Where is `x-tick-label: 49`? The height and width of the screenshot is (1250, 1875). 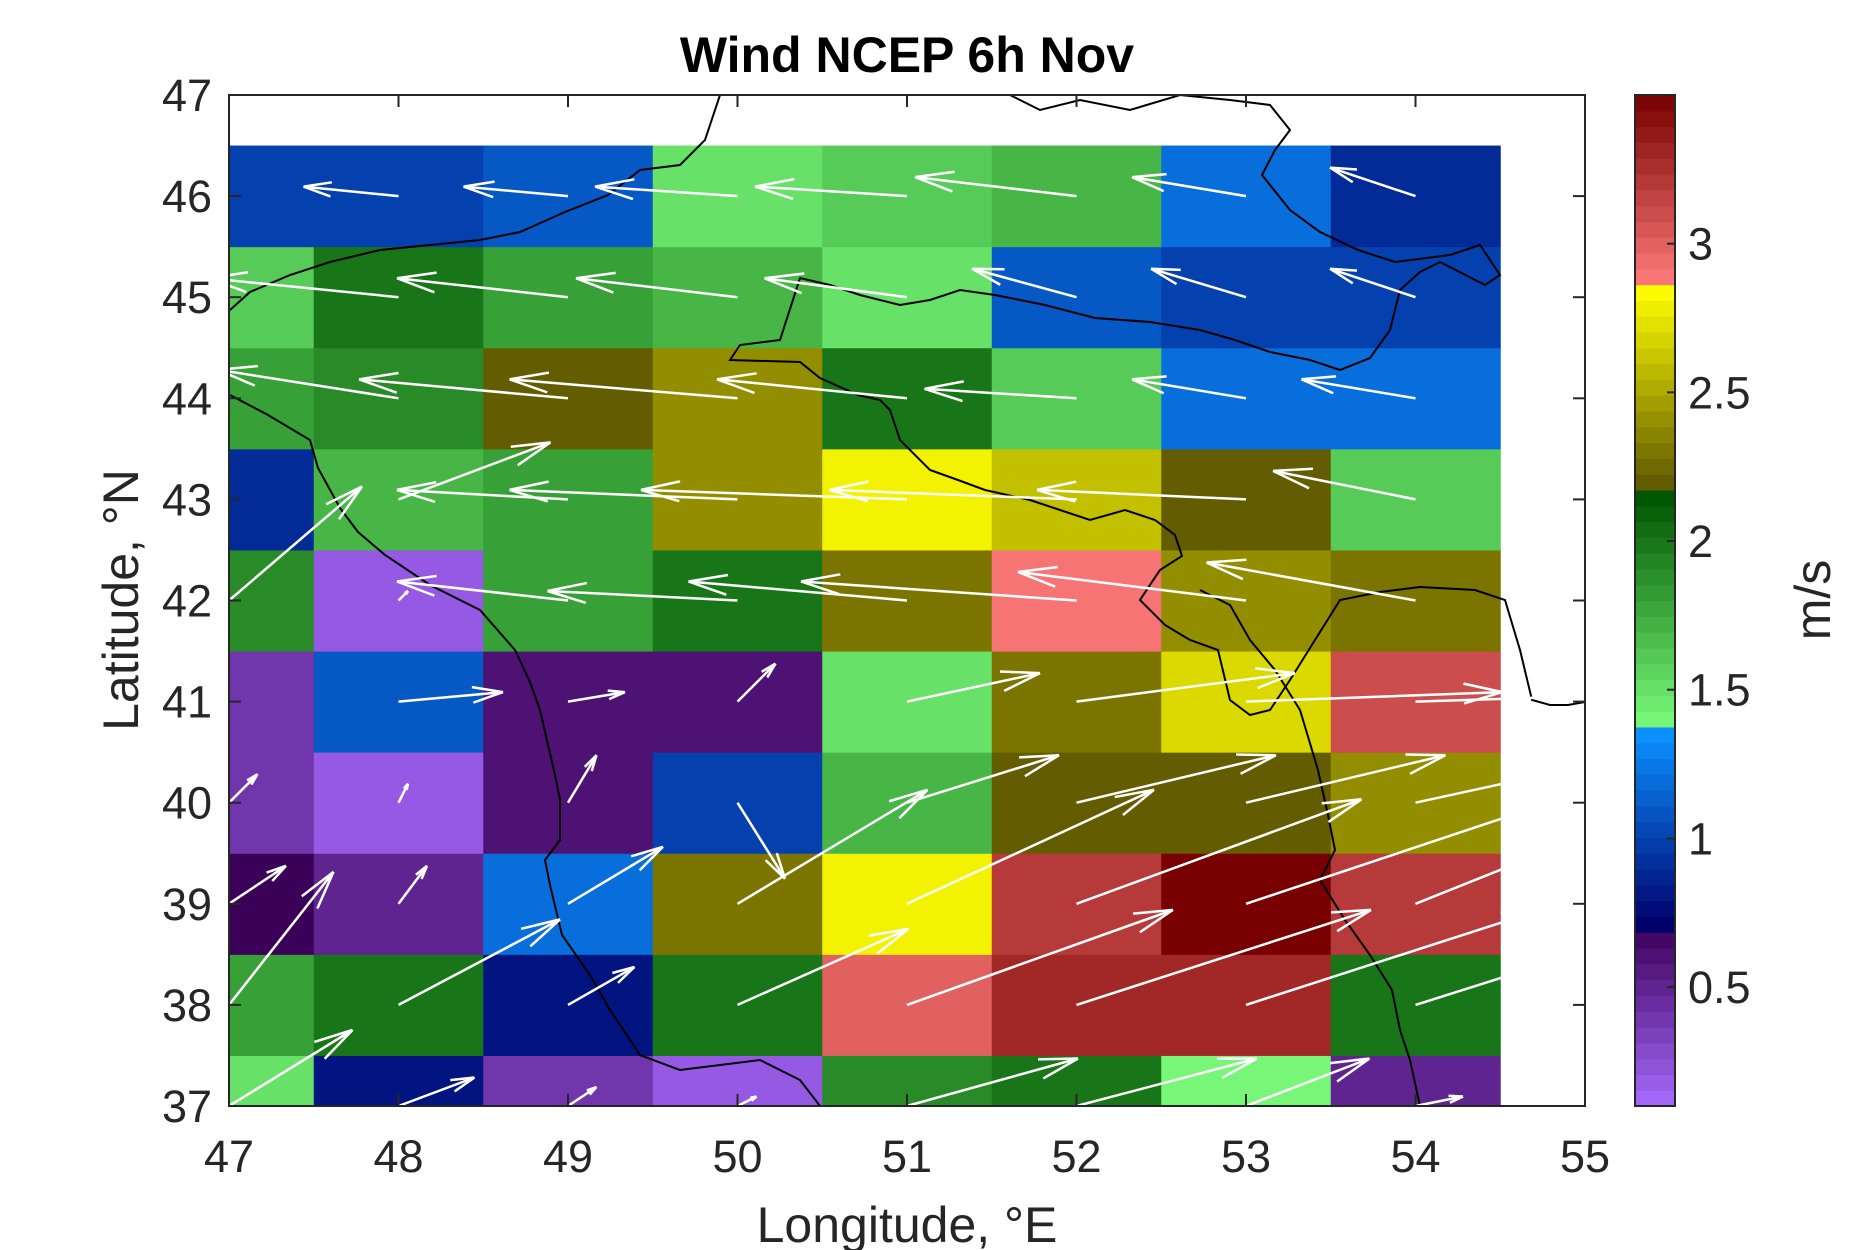
x-tick-label: 49 is located at coordinates (568, 1156).